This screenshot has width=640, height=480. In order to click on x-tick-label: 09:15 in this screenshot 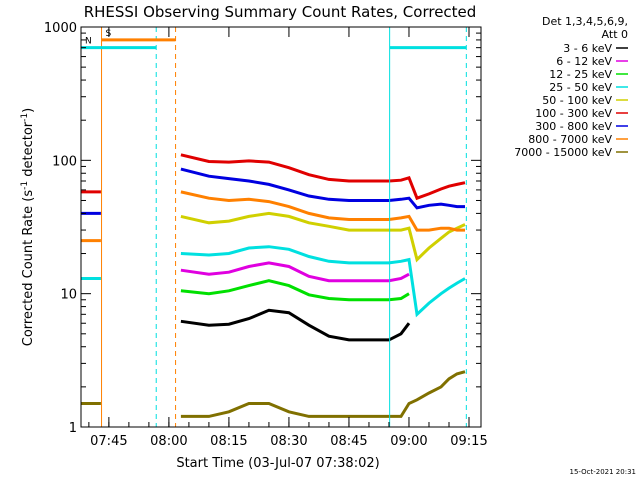, I will do `click(468, 441)`.